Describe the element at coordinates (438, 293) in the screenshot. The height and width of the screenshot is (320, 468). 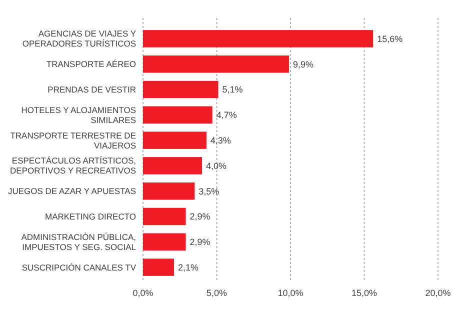
I see `x-tick-label: 20,0%` at that location.